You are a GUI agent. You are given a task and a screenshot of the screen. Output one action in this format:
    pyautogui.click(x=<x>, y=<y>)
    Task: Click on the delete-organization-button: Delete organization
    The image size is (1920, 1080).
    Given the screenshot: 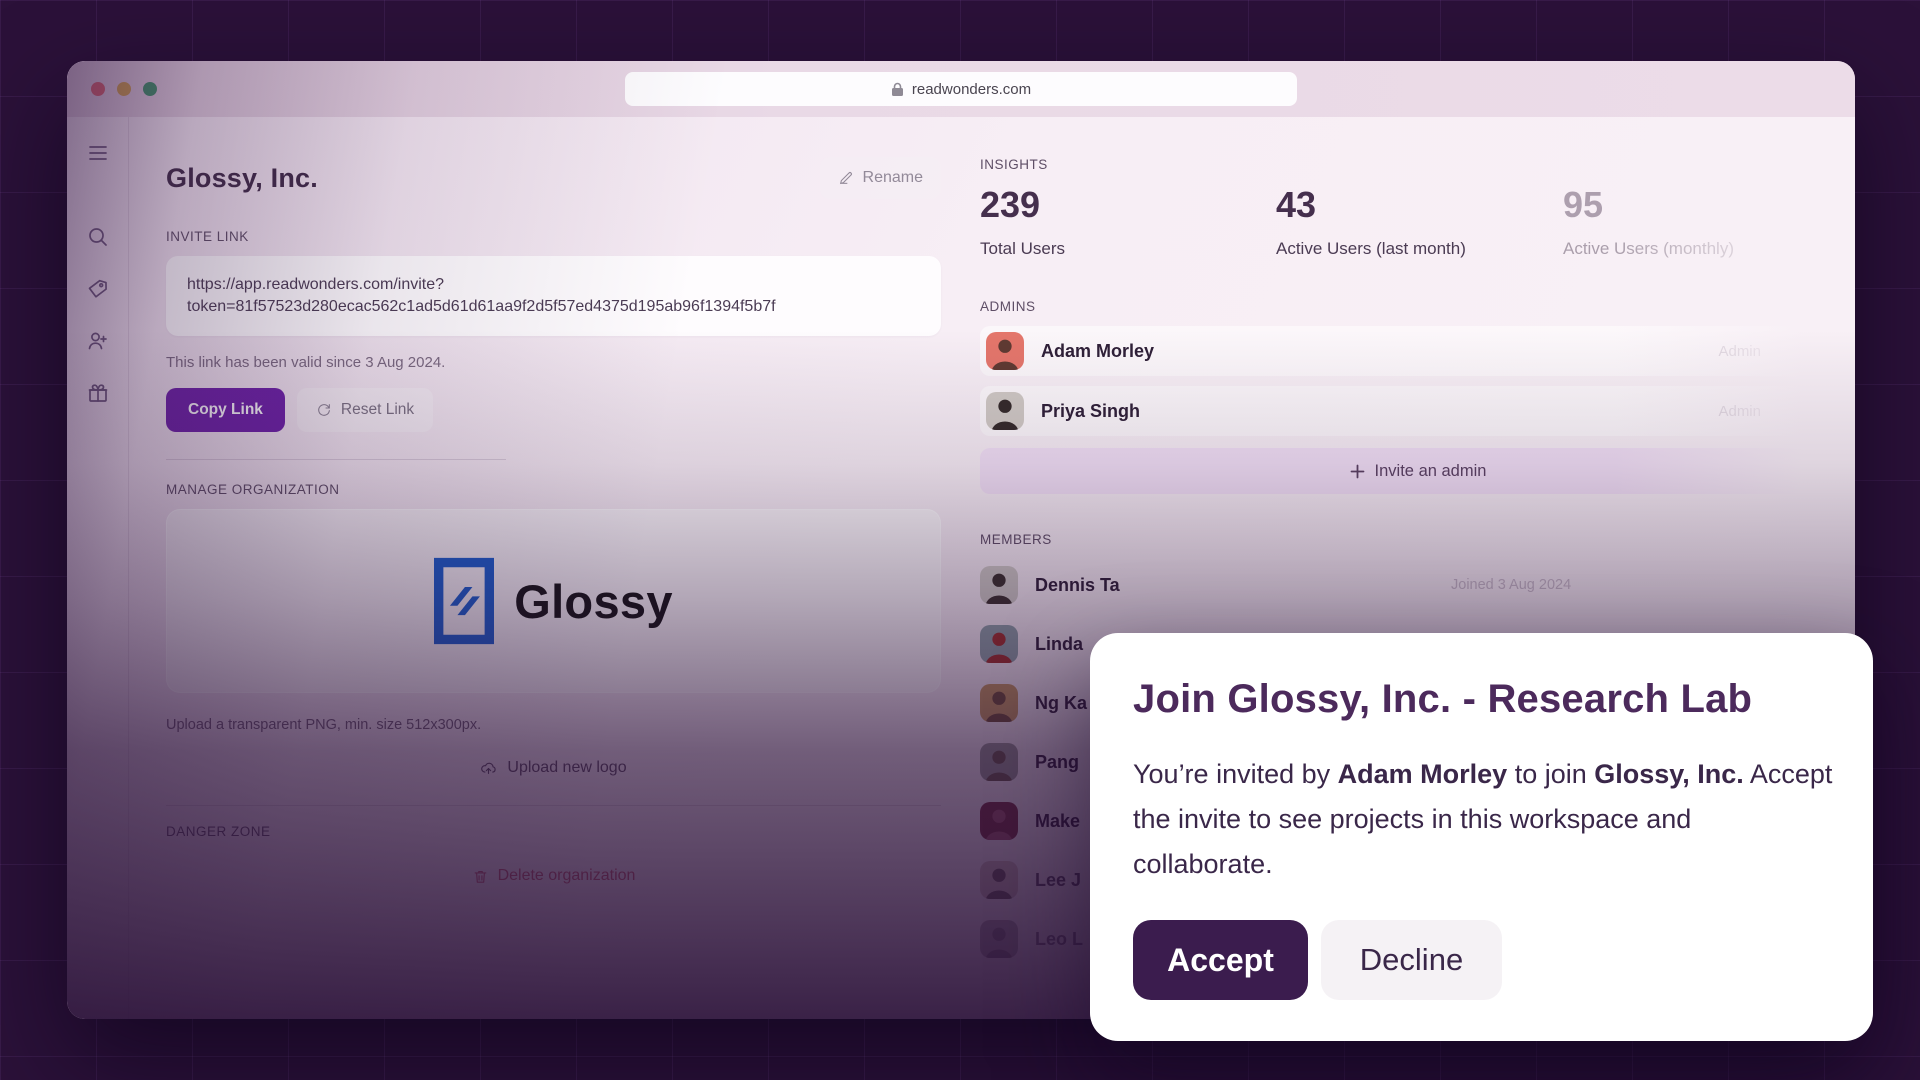 What is the action you would take?
    pyautogui.click(x=553, y=876)
    